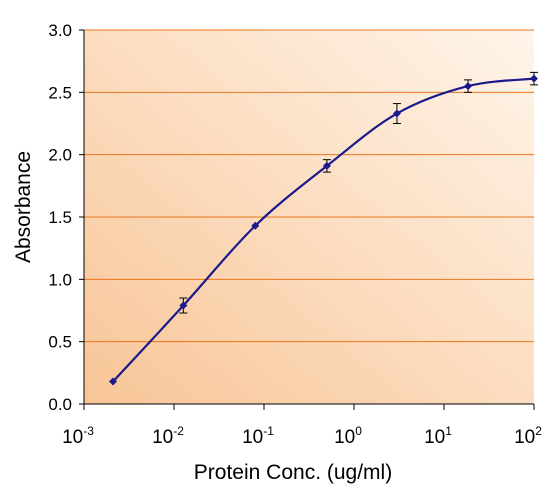 The image size is (556, 495). What do you see at coordinates (258, 436) in the screenshot?
I see `x-tick-label: 10⁻¹` at bounding box center [258, 436].